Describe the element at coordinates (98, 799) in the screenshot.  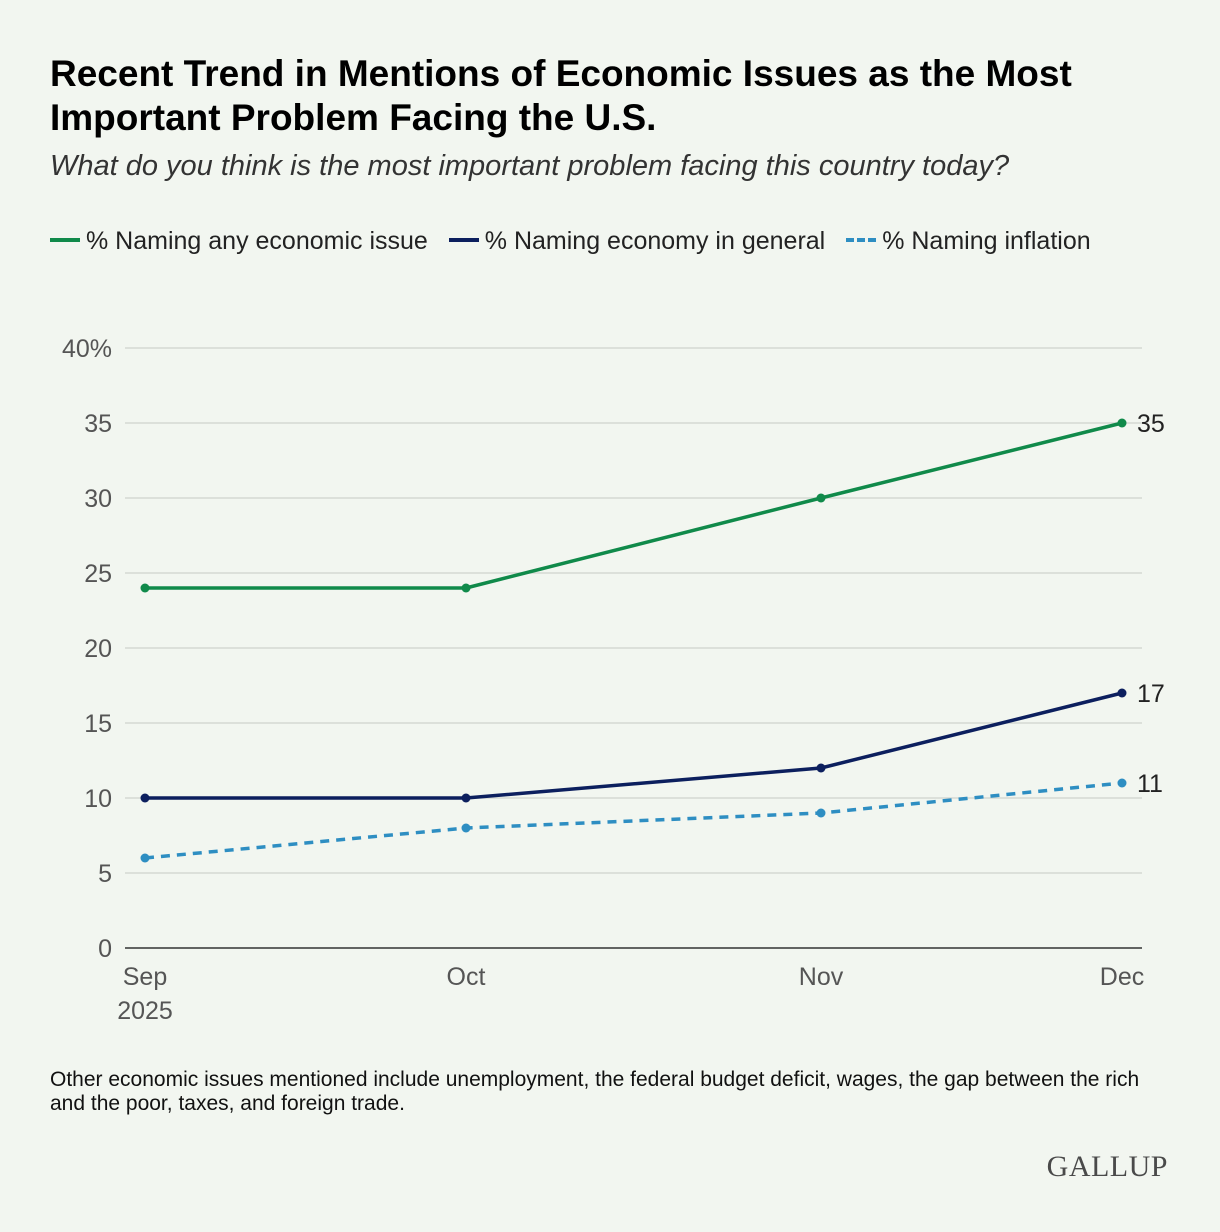
I see `y-tick-label: 10` at that location.